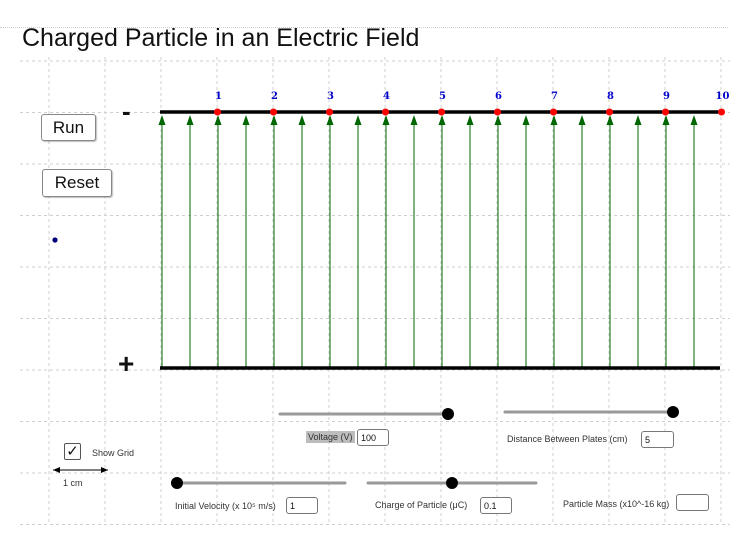 This screenshot has width=749, height=535. I want to click on distance-marker-label: 8, so click(610, 96).